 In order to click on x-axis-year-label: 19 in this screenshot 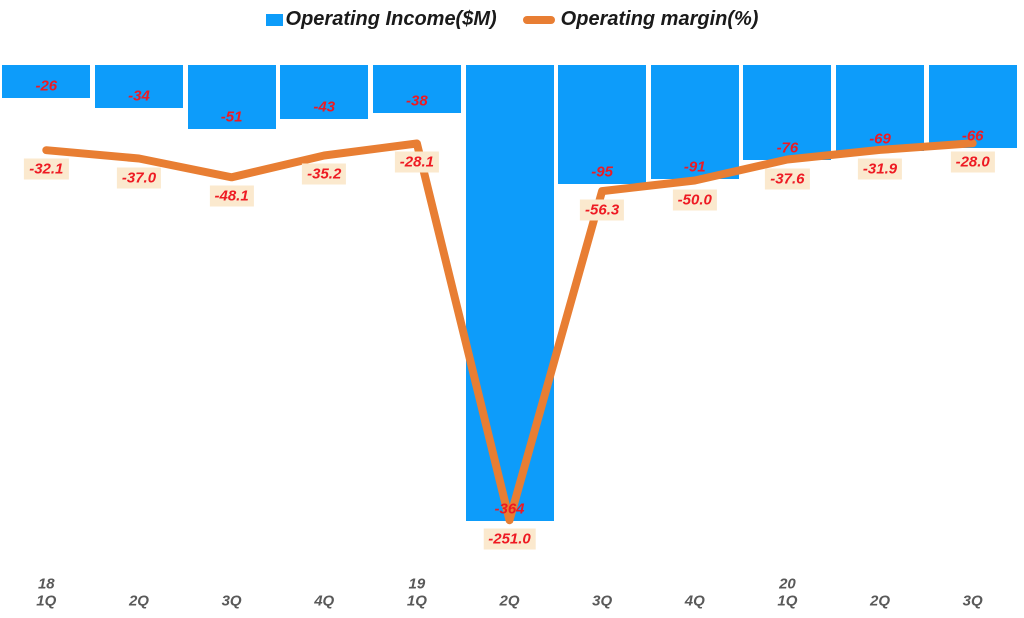, I will do `click(417, 584)`.